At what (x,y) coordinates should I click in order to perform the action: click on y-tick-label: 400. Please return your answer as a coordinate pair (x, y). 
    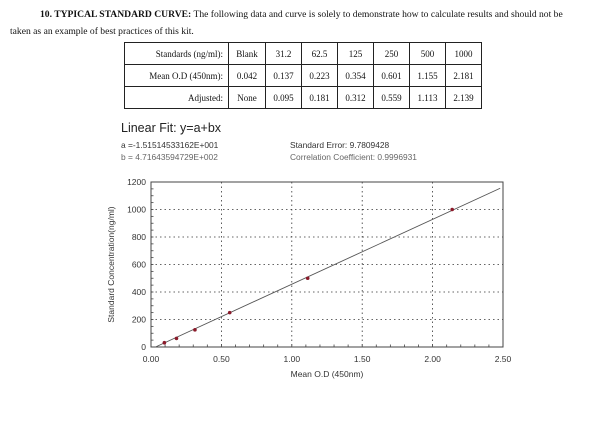
    Looking at the image, I should click on (139, 292).